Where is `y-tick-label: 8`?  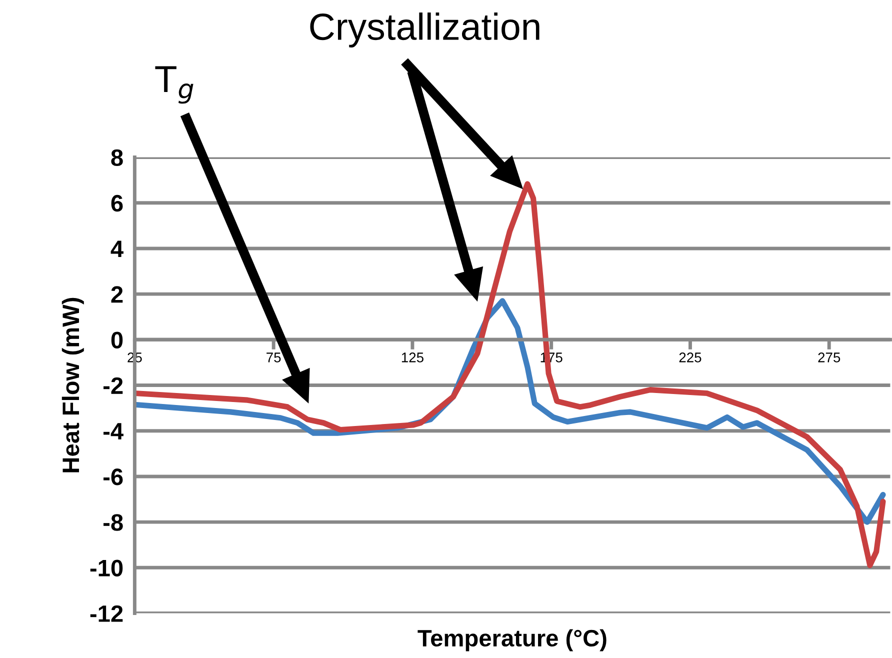 y-tick-label: 8 is located at coordinates (117, 157).